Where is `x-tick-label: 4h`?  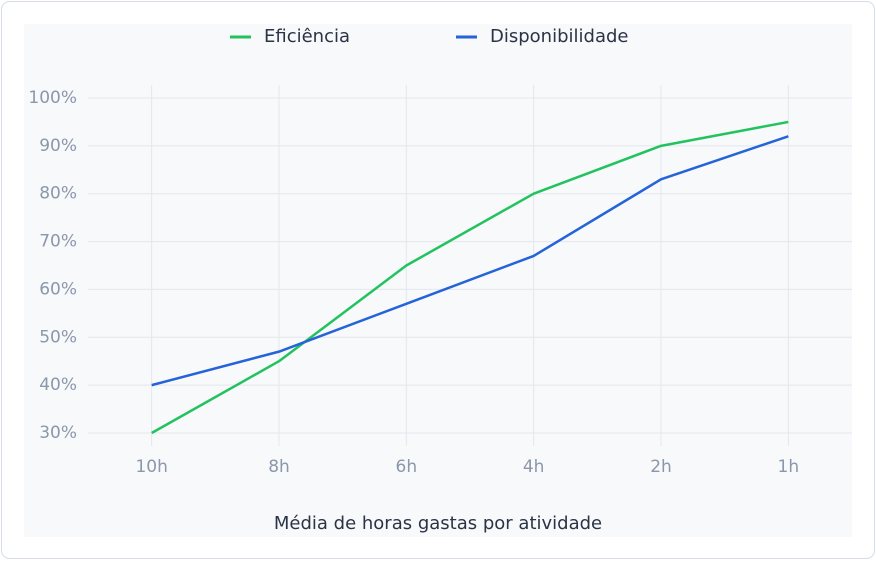
x-tick-label: 4h is located at coordinates (534, 467).